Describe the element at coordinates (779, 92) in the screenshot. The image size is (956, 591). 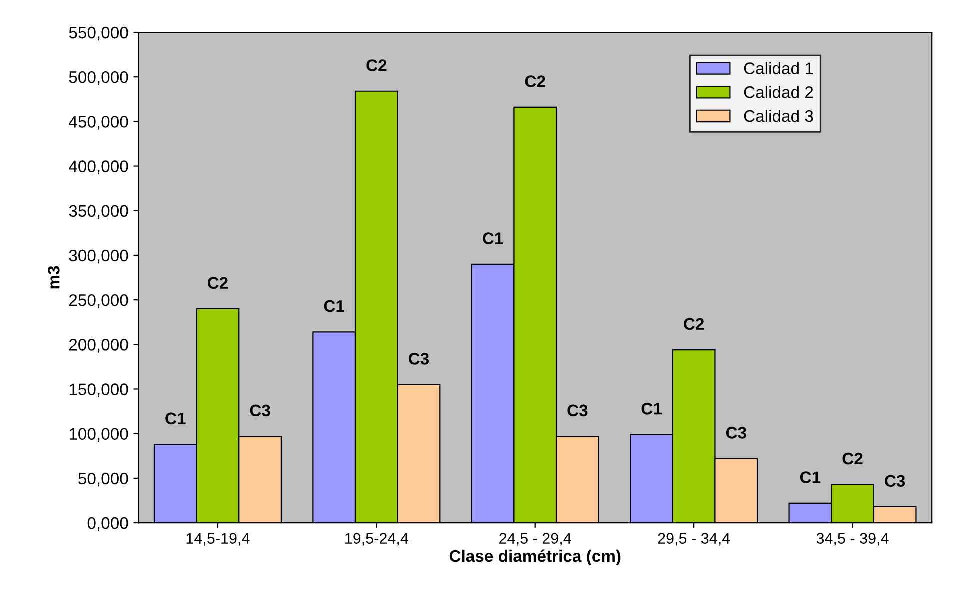
I see `legend-label: Calidad 2` at that location.